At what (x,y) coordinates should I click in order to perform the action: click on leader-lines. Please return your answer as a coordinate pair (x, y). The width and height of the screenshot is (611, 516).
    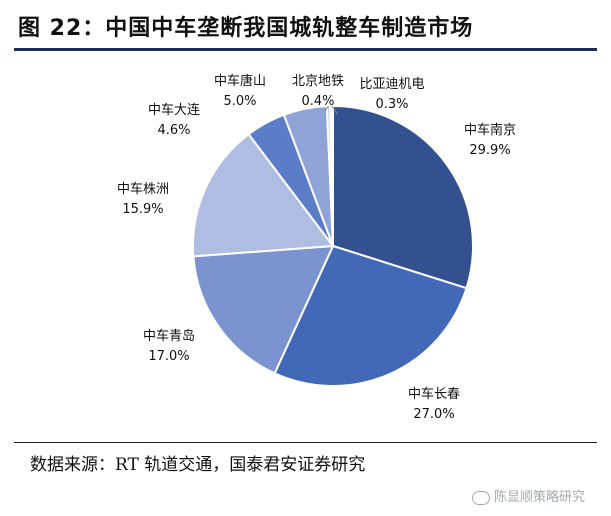
    Looking at the image, I should click on (331, 110).